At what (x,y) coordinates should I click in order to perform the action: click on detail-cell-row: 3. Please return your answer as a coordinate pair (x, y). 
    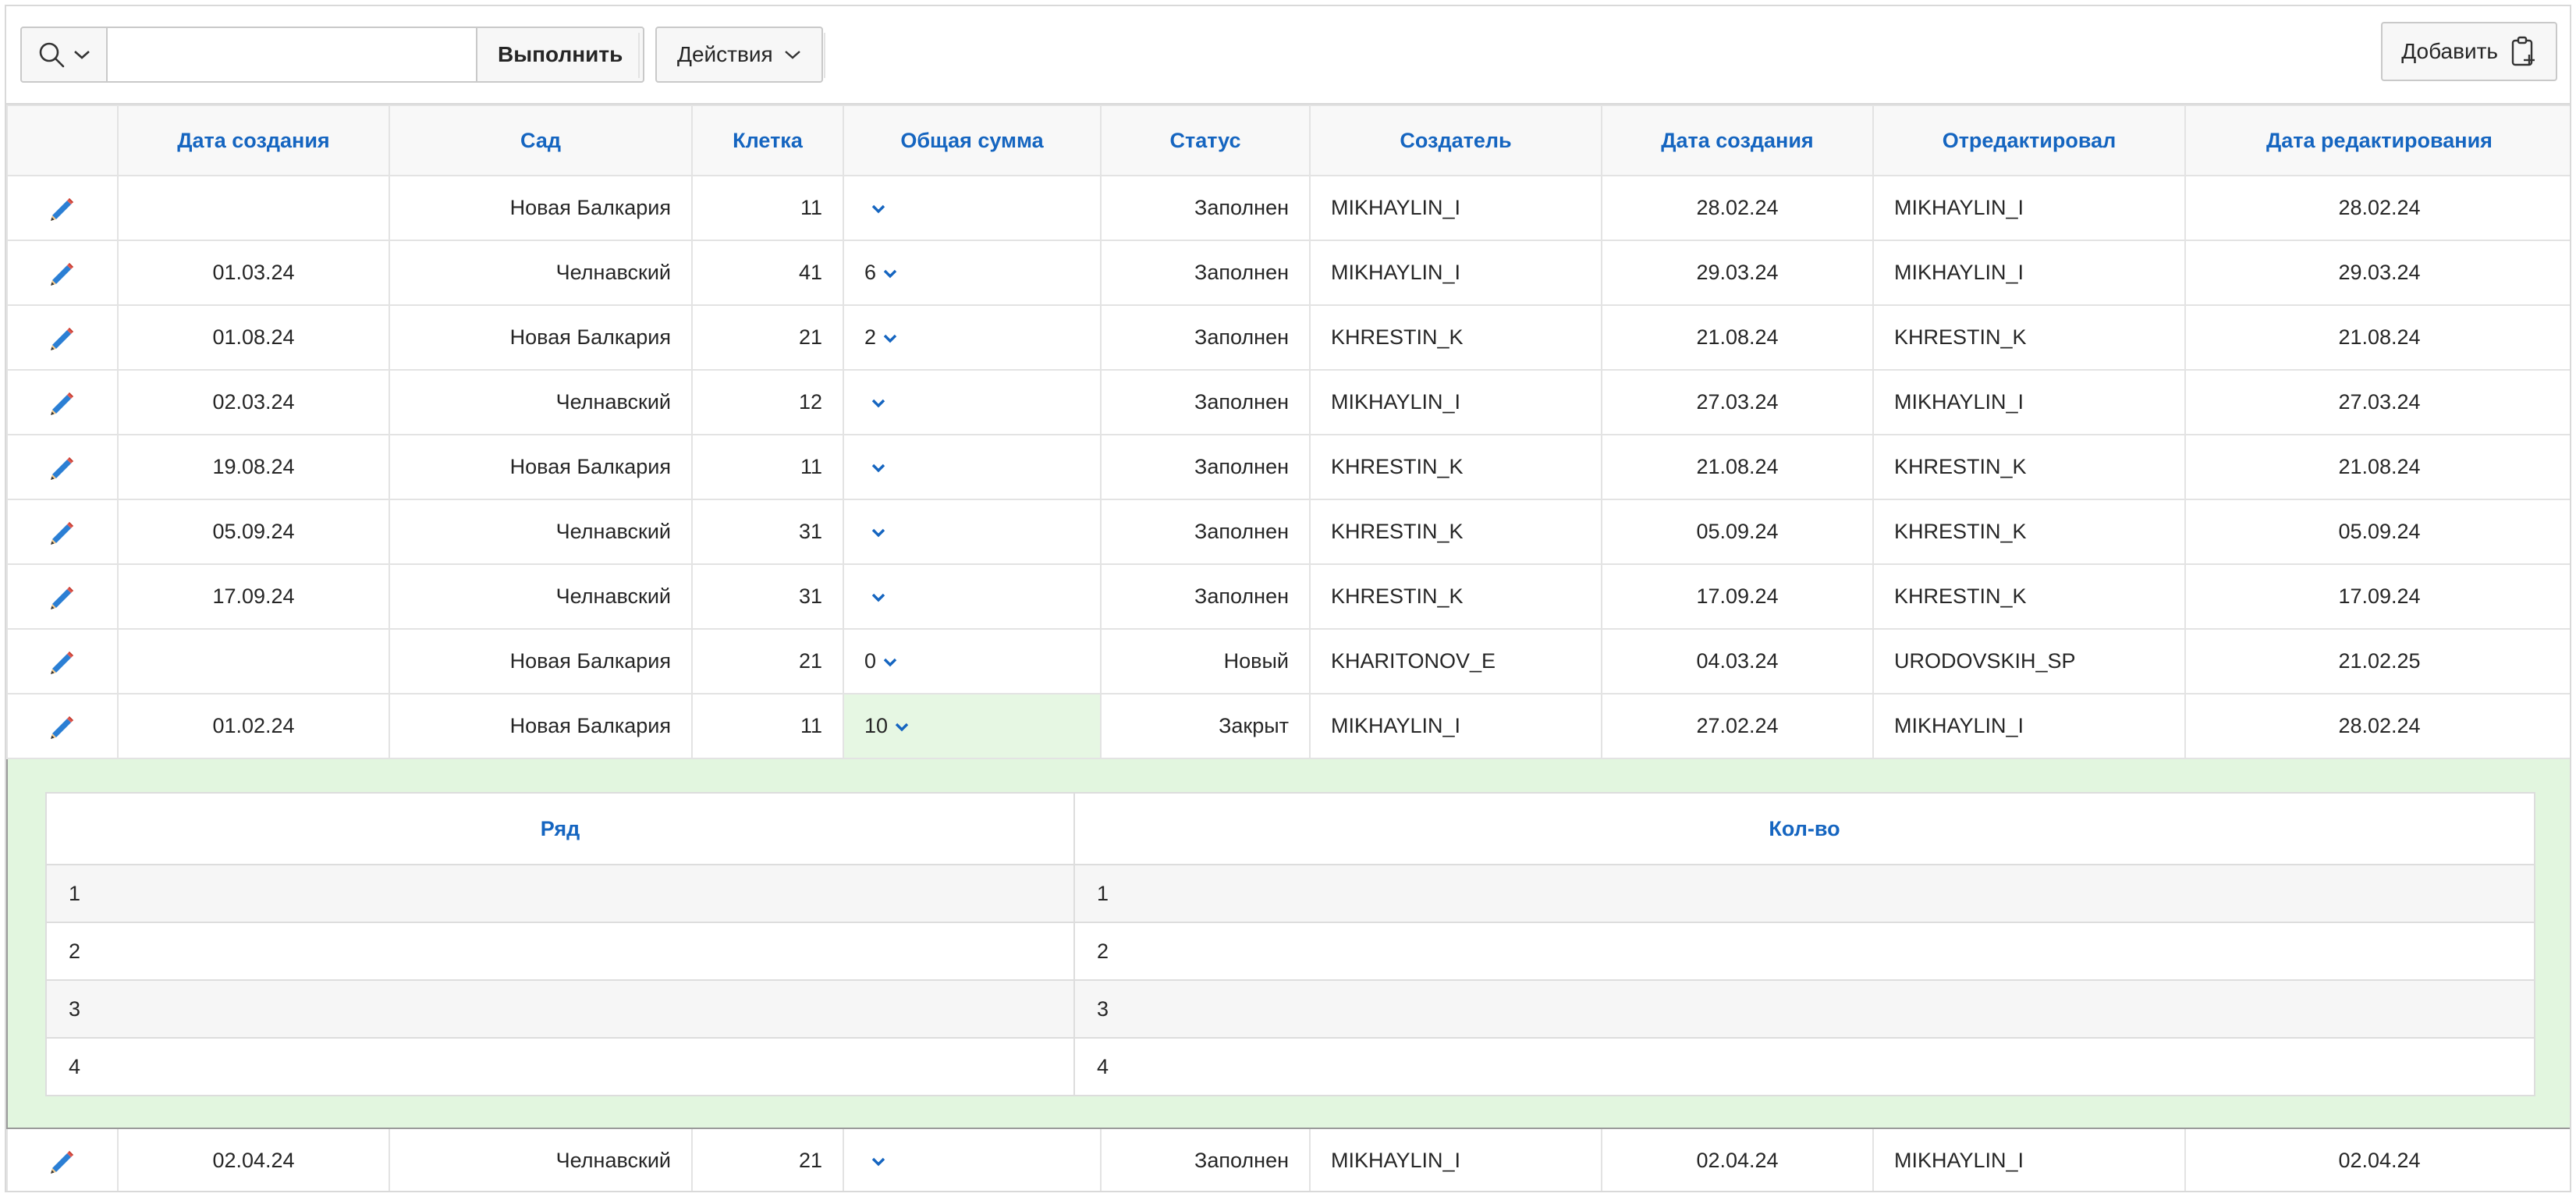
    Looking at the image, I should click on (560, 1009).